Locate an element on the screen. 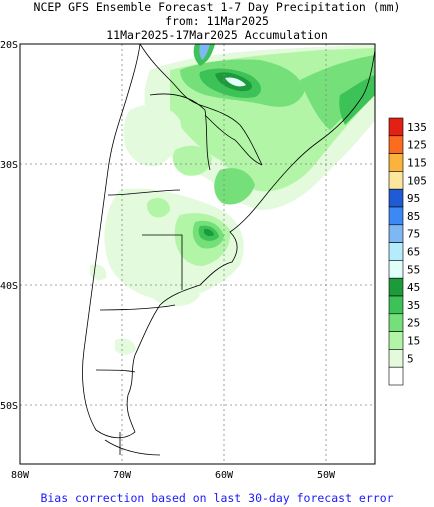  lat-label-50s: 50S is located at coordinates (9, 406).